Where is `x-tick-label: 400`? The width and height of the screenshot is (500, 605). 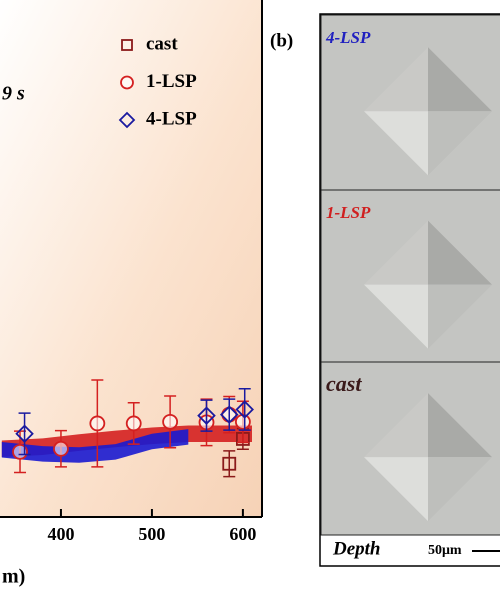 x-tick-label: 400 is located at coordinates (60, 534).